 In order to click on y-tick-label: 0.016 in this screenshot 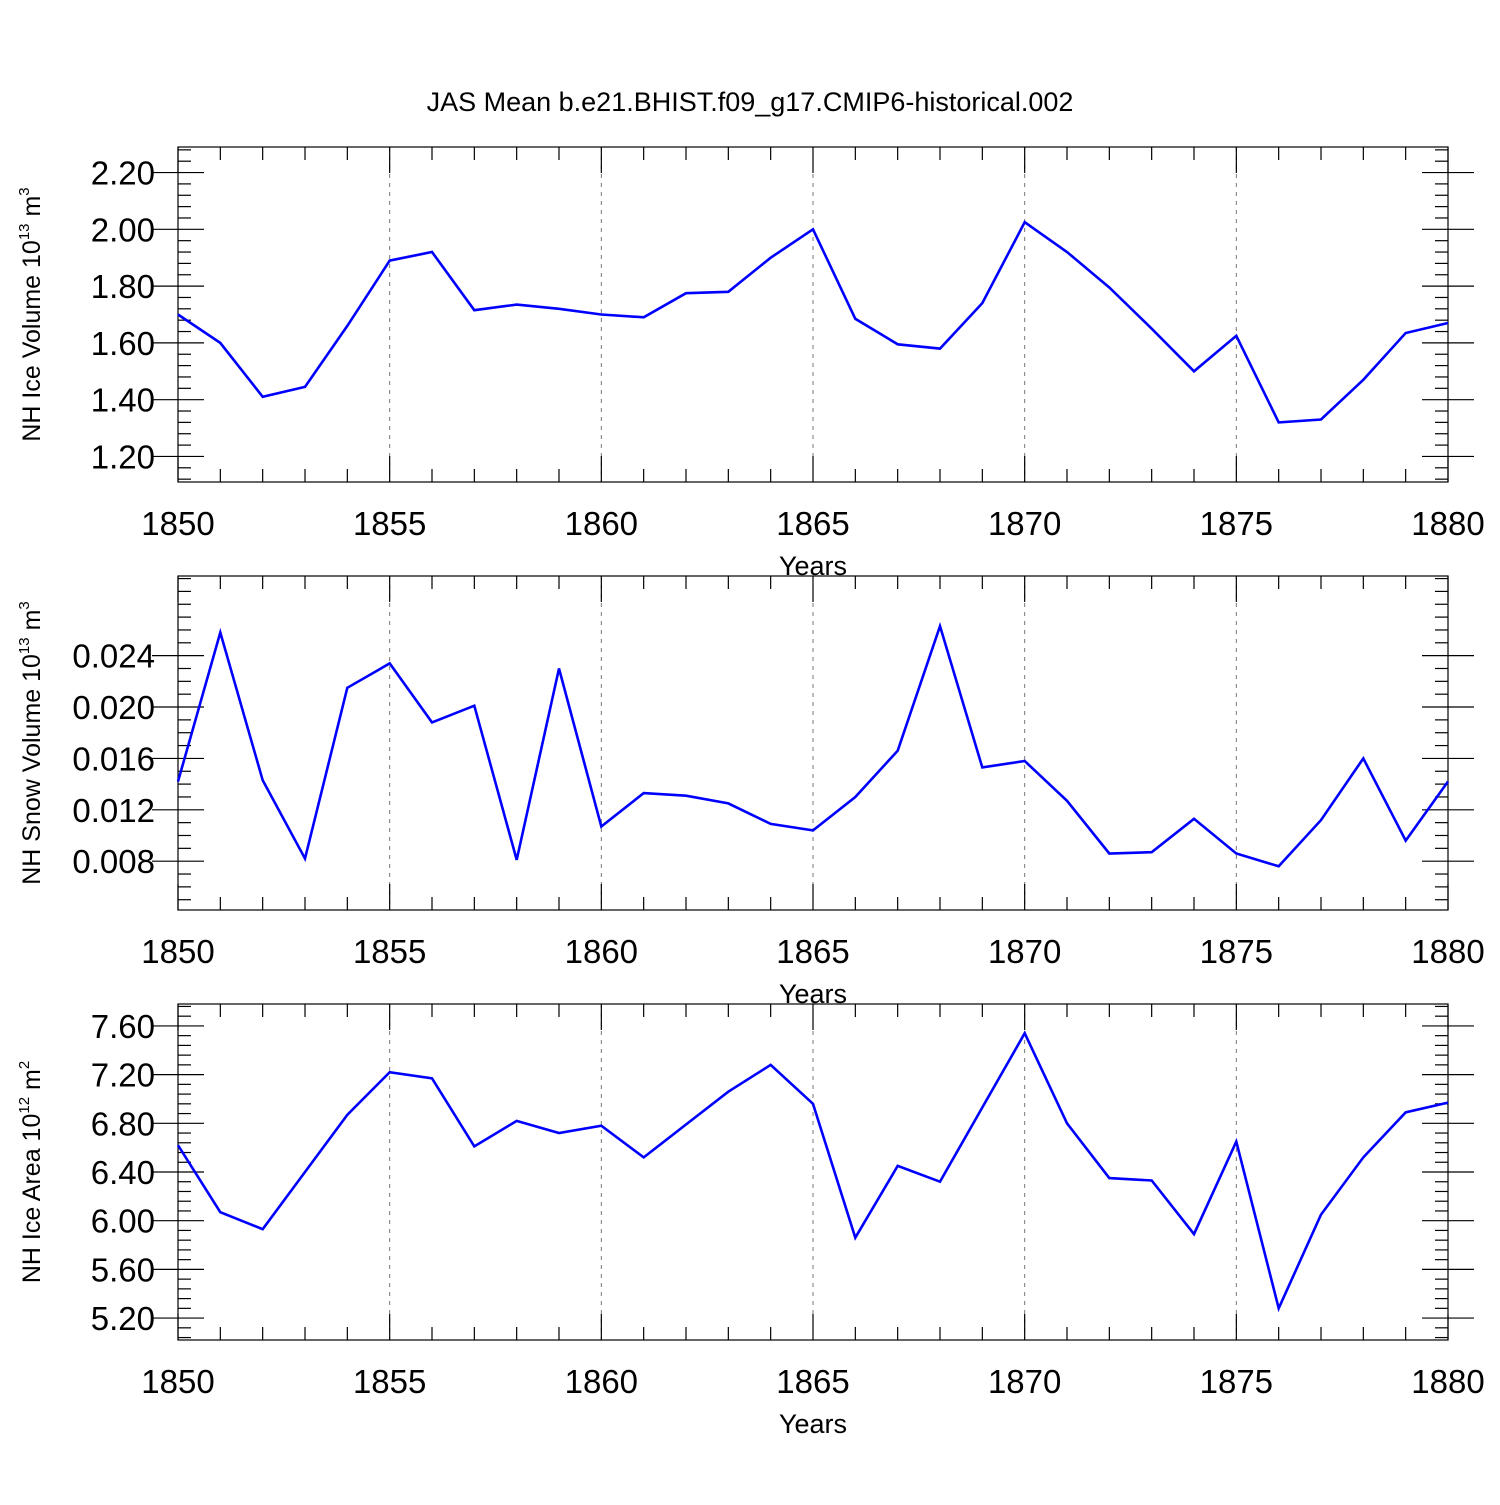, I will do `click(113, 758)`.